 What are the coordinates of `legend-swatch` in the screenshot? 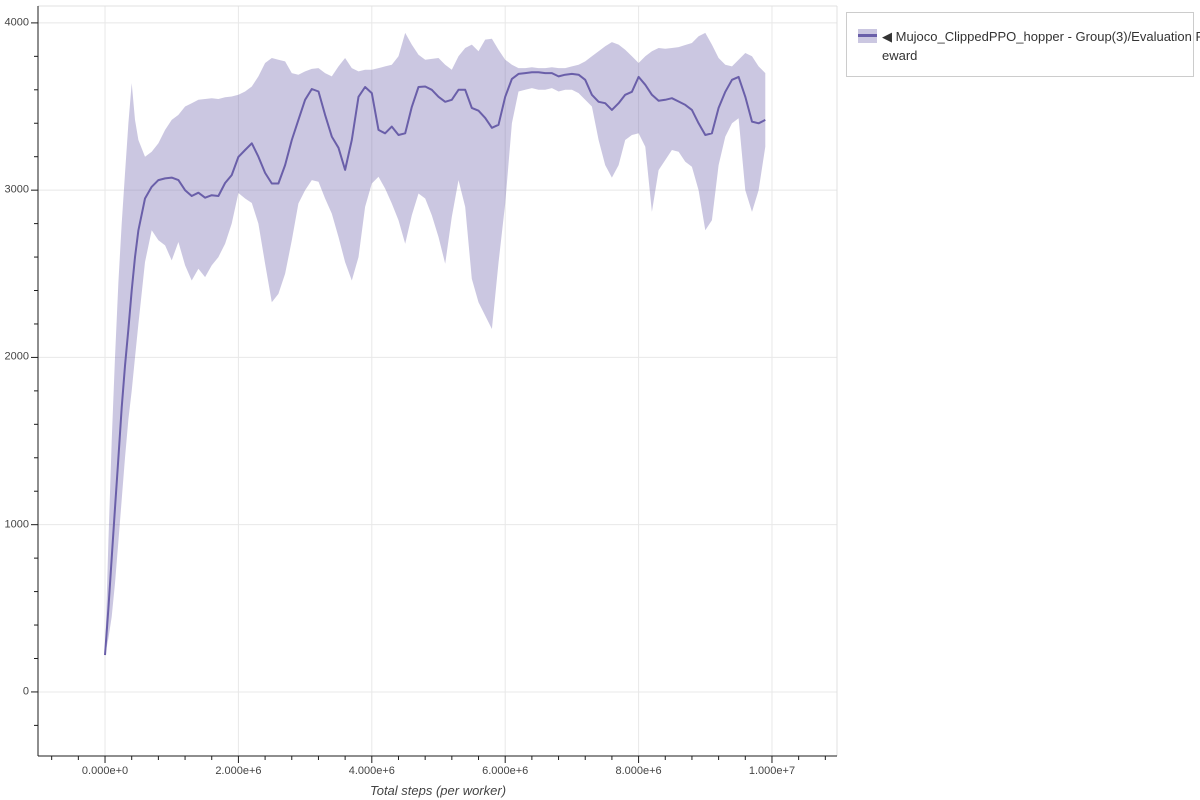 It's located at (867, 36).